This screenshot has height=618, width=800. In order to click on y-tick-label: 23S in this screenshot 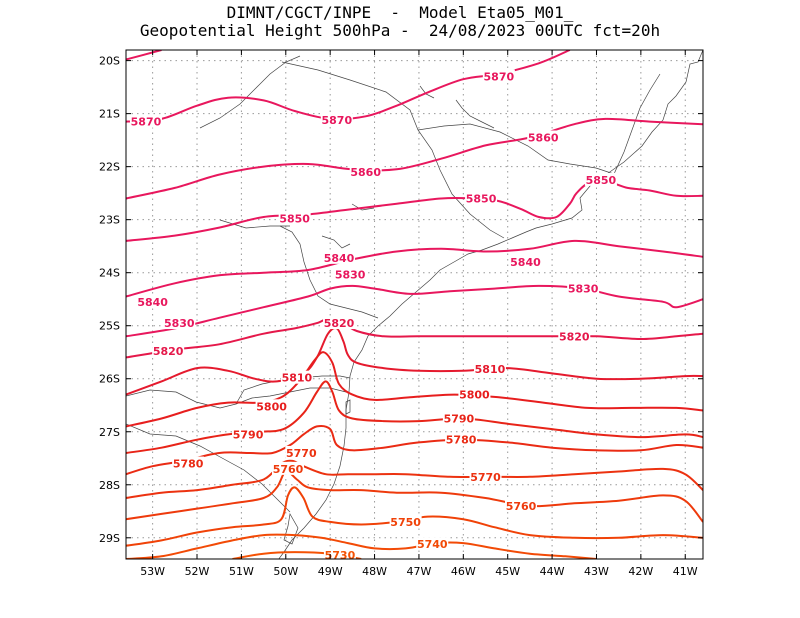, I will do `click(109, 220)`.